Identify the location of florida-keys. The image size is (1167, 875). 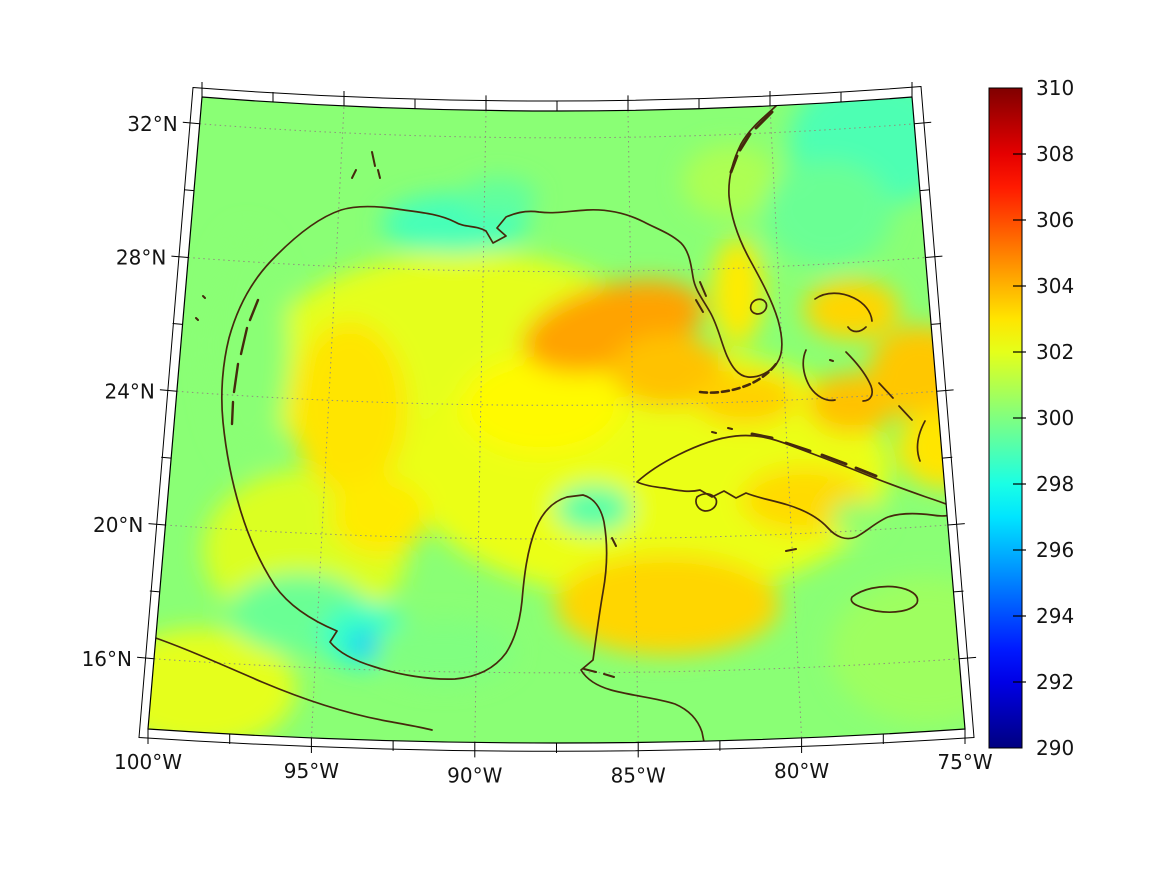
(738, 378).